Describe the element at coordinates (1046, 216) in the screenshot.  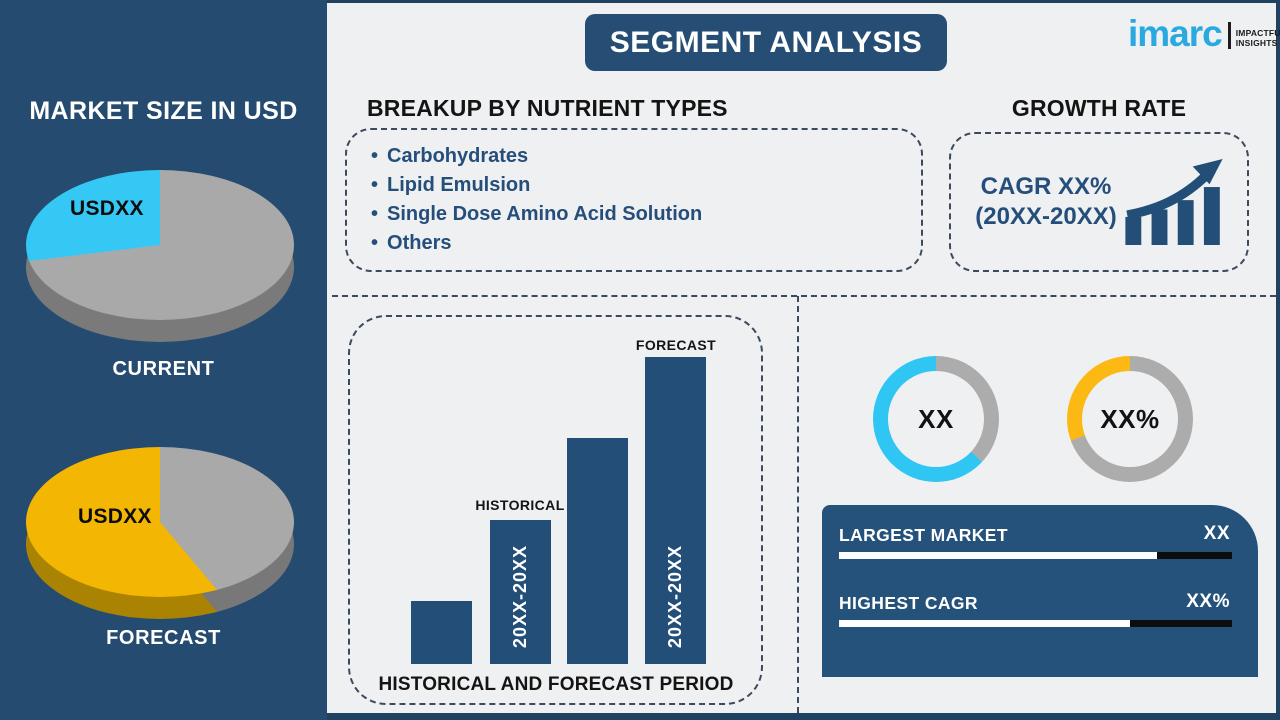
I see `cagr-period: (20XX-20XX)` at that location.